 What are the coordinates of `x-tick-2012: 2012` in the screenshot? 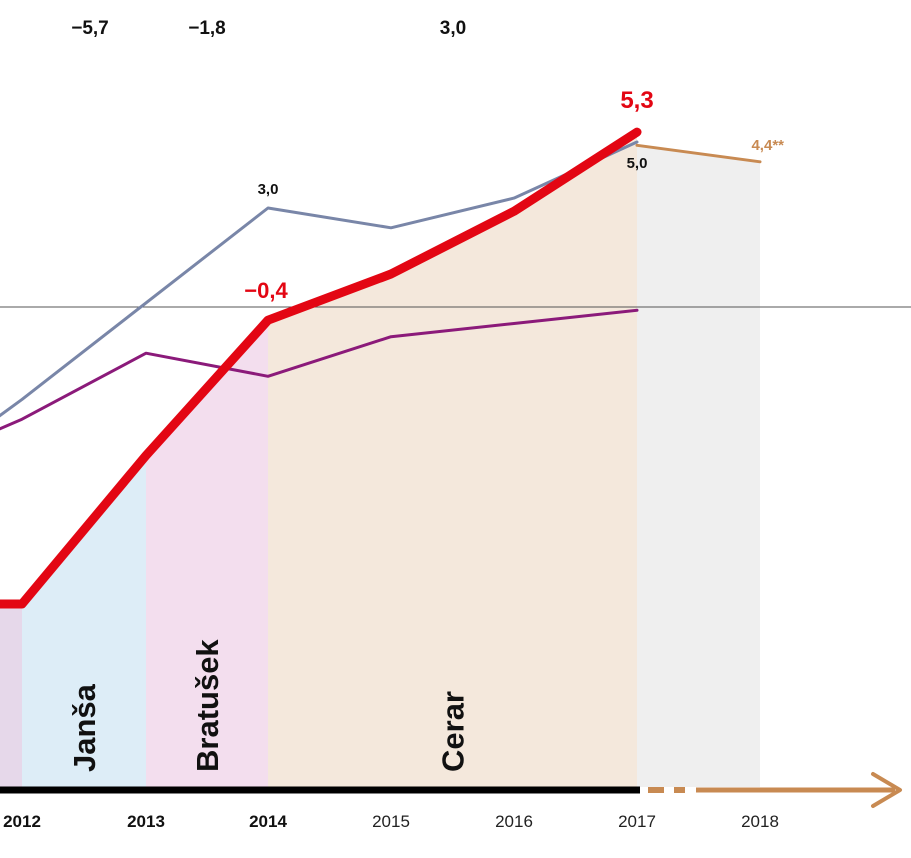 It's located at (22, 821).